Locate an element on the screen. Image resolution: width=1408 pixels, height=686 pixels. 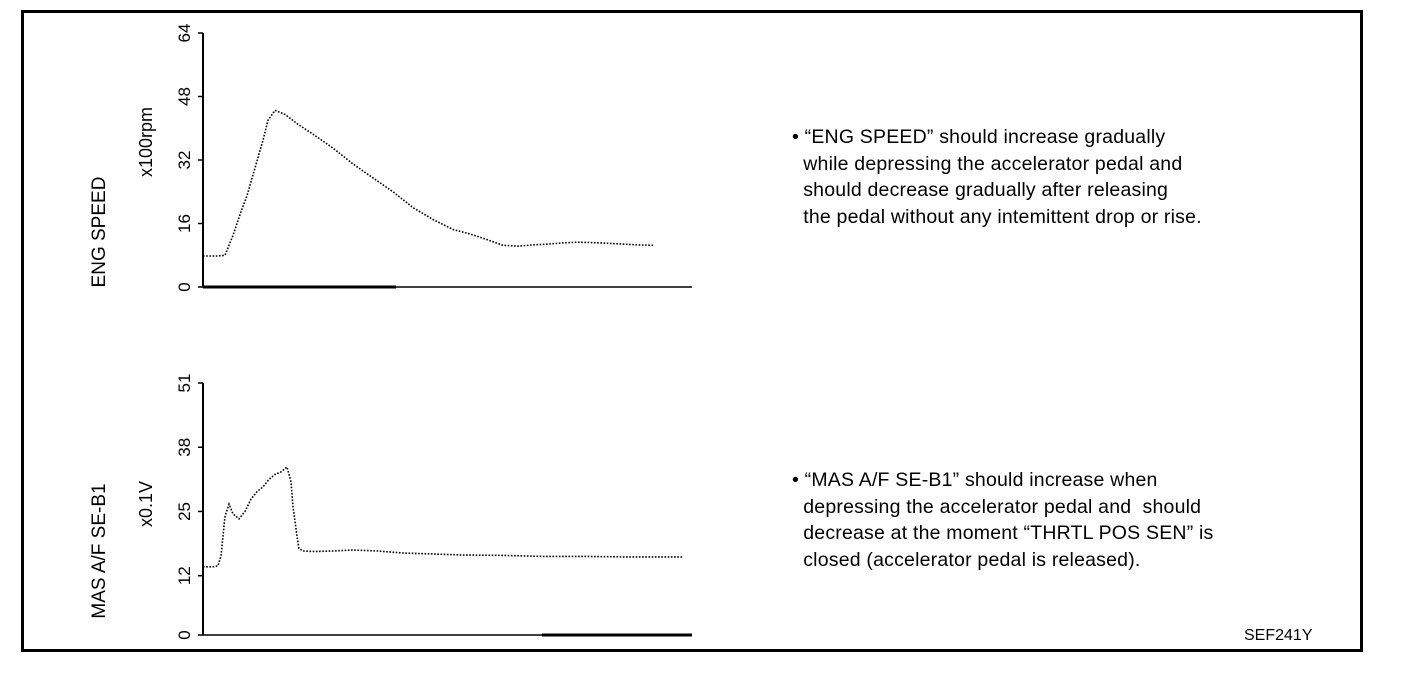
y-unit-eng-speed: x100rpm is located at coordinates (146, 142).